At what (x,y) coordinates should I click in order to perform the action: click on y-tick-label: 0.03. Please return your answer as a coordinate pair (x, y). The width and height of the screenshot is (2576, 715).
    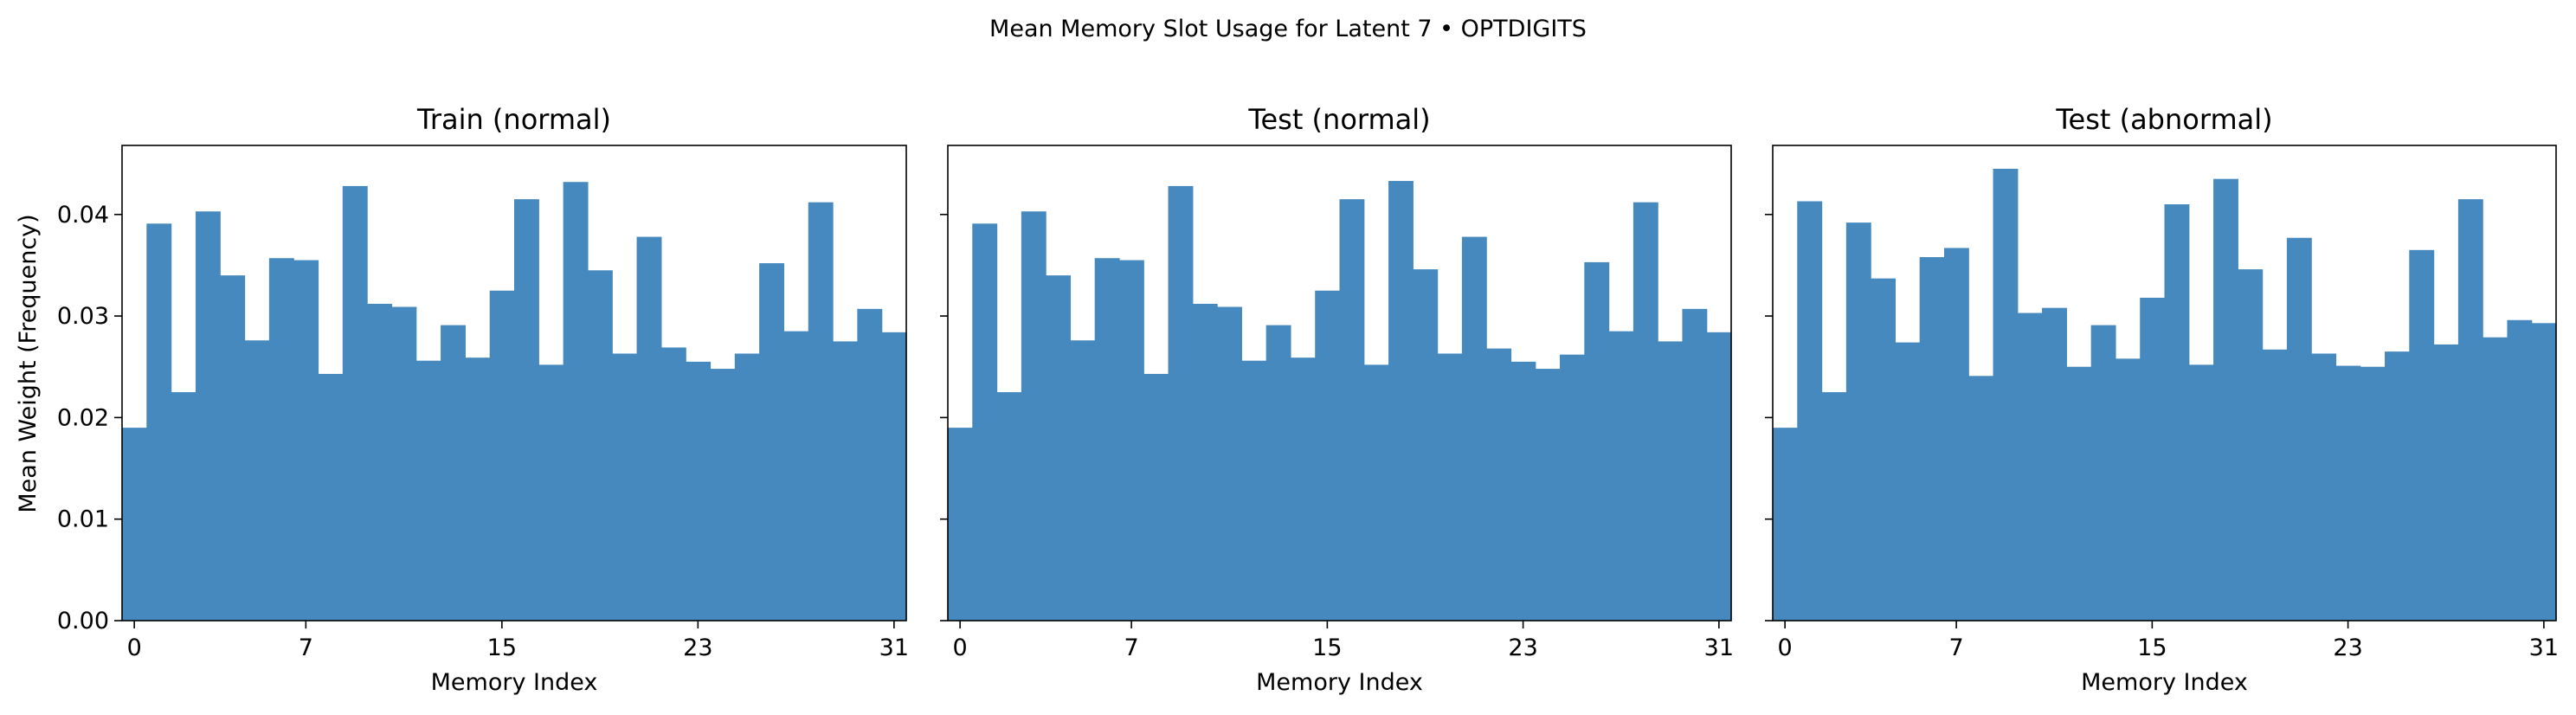
    Looking at the image, I should click on (83, 317).